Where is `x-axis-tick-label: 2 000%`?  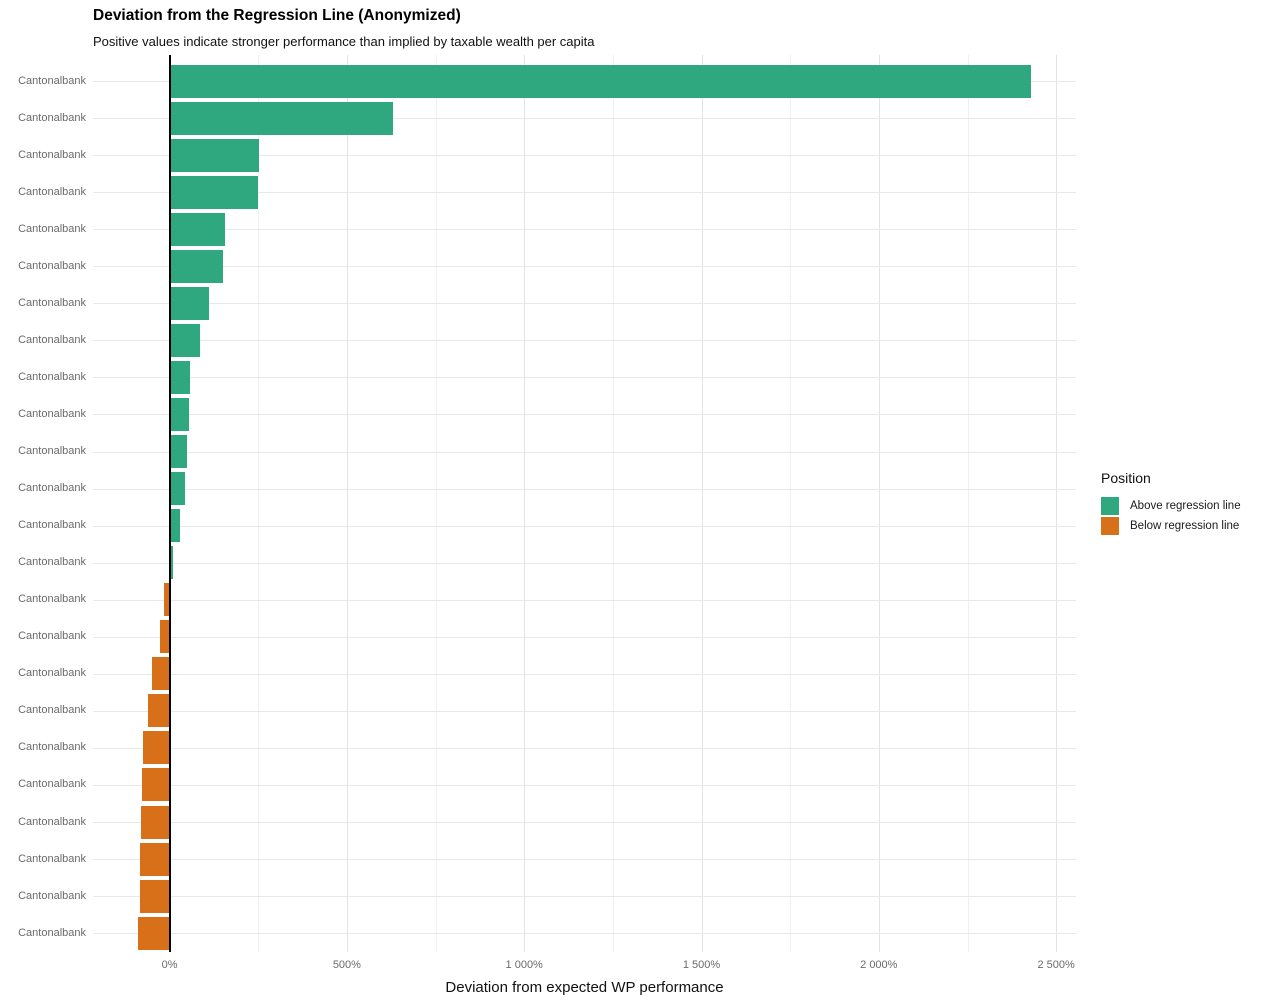 x-axis-tick-label: 2 000% is located at coordinates (879, 965).